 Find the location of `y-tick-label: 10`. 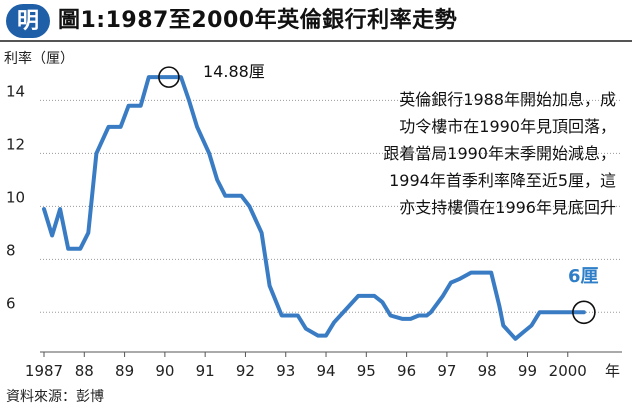

y-tick-label: 10 is located at coordinates (15, 197).